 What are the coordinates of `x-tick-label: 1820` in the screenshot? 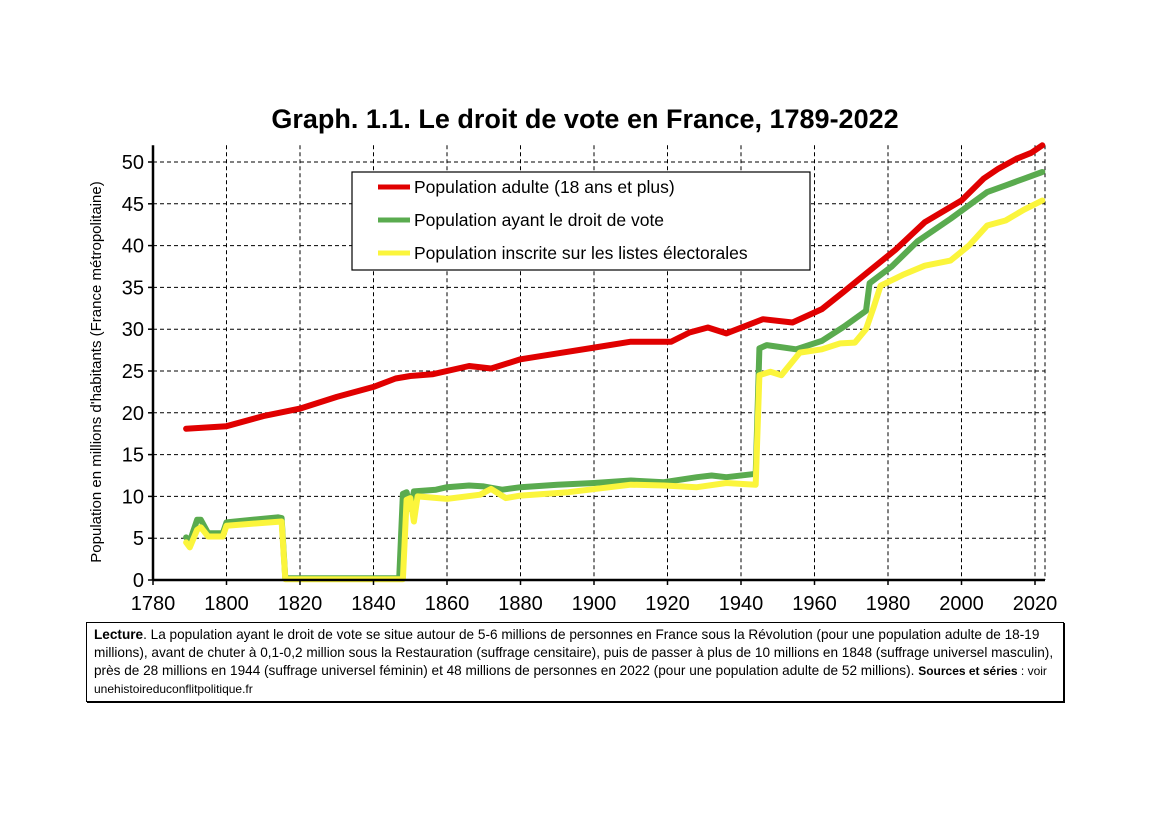 It's located at (300, 604).